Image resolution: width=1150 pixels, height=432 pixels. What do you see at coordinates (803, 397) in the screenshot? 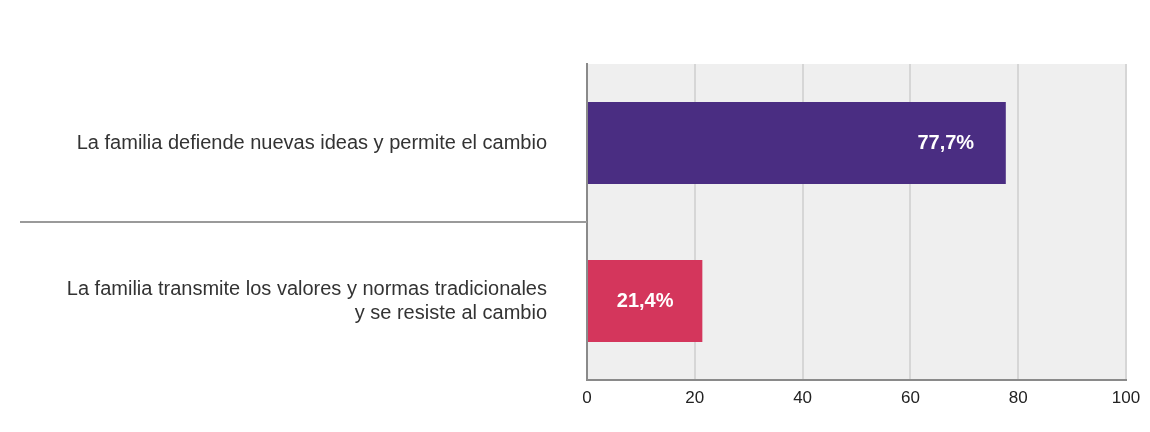
I see `x-tick-label: 40` at bounding box center [803, 397].